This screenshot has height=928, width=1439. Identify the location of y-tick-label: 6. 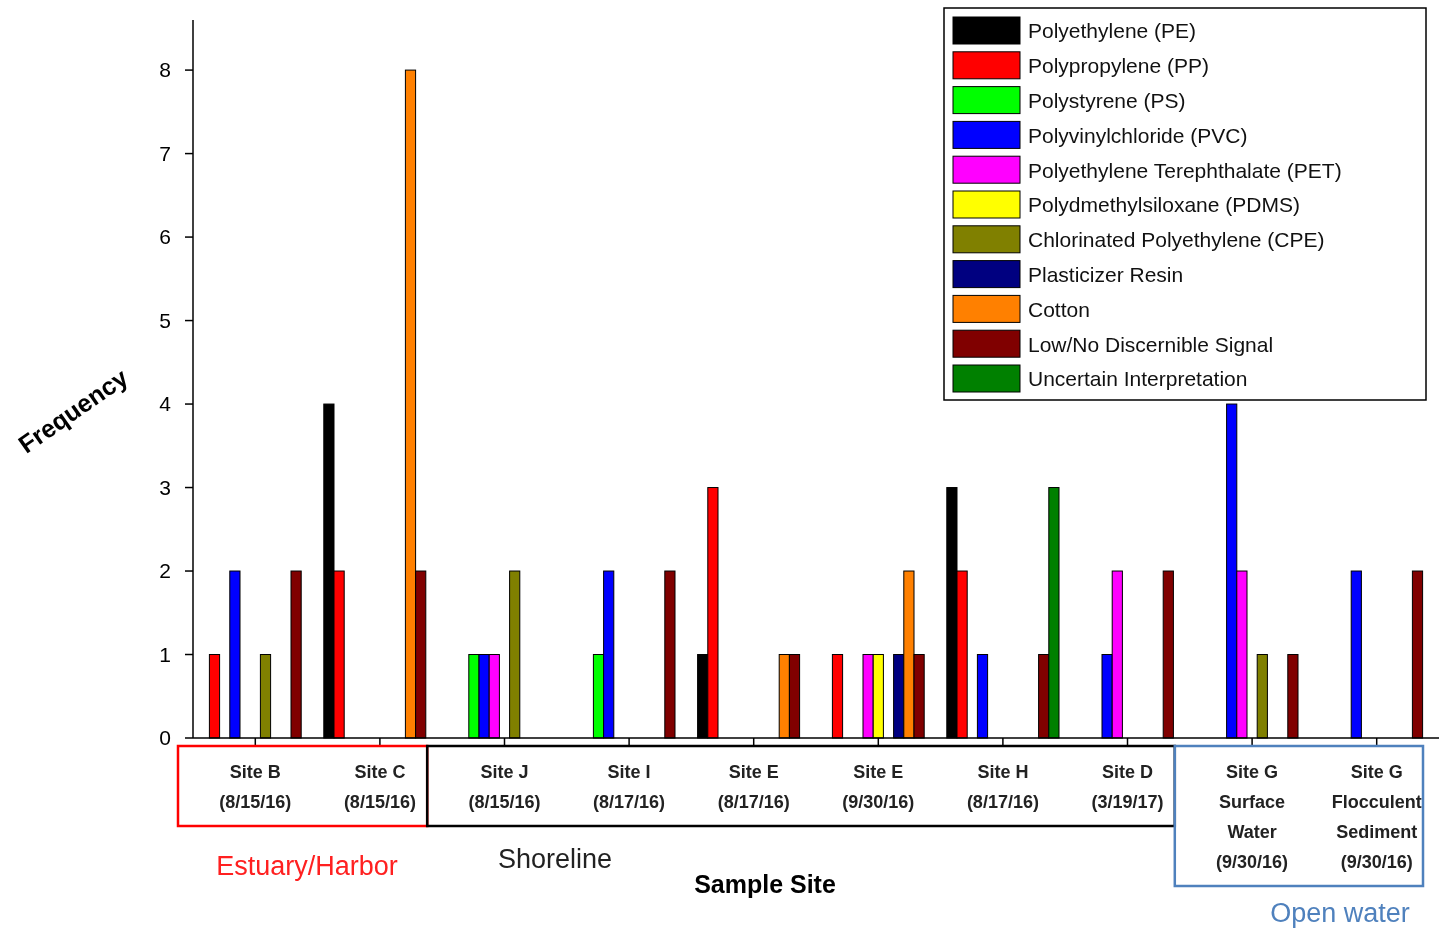
(165, 237).